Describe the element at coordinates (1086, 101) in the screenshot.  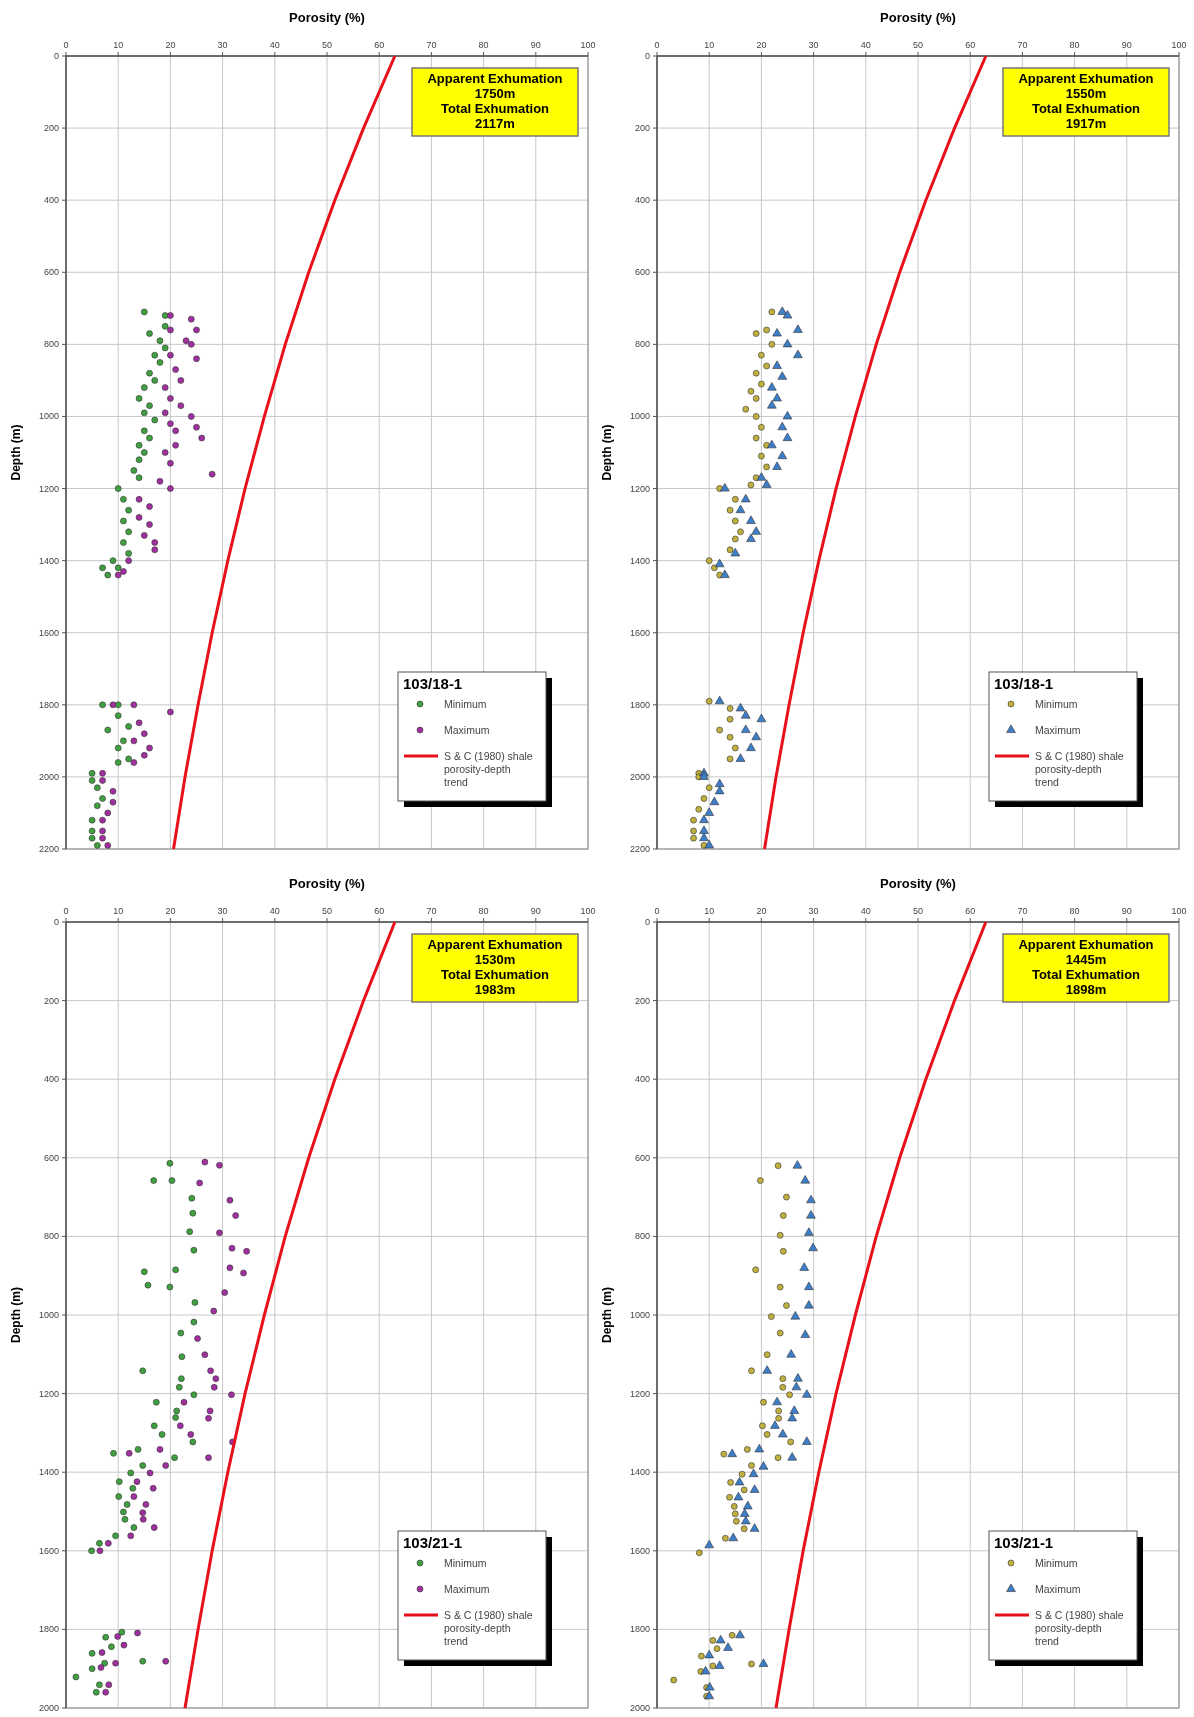
I see `annotation: Apparent Exhumation 1550m Total Exhumation 1917m` at that location.